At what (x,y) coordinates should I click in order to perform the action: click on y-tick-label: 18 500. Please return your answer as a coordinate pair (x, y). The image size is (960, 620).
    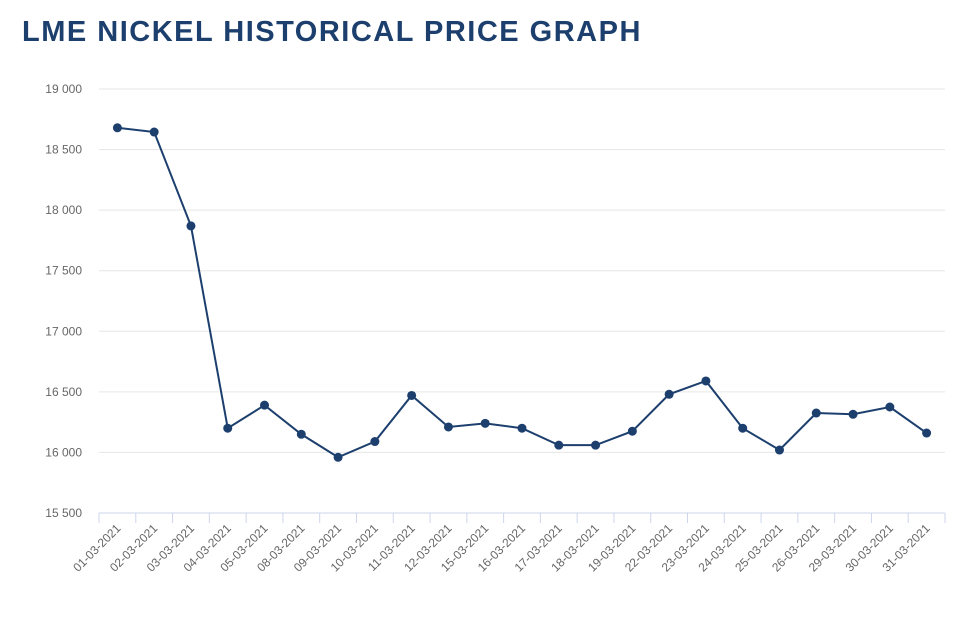
    Looking at the image, I should click on (63, 150).